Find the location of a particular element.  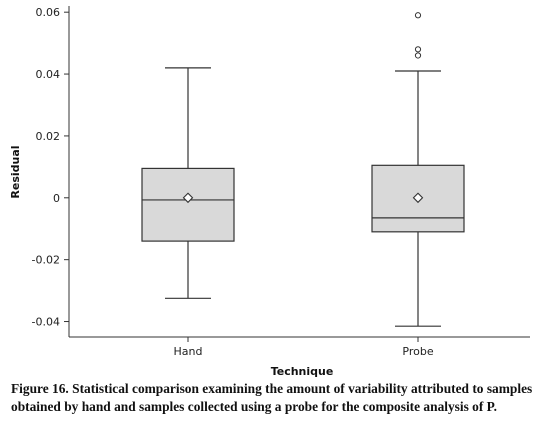

y-axis: -0.04 -0.02 0 0.02 0.04 0.06 is located at coordinates (51, 171).